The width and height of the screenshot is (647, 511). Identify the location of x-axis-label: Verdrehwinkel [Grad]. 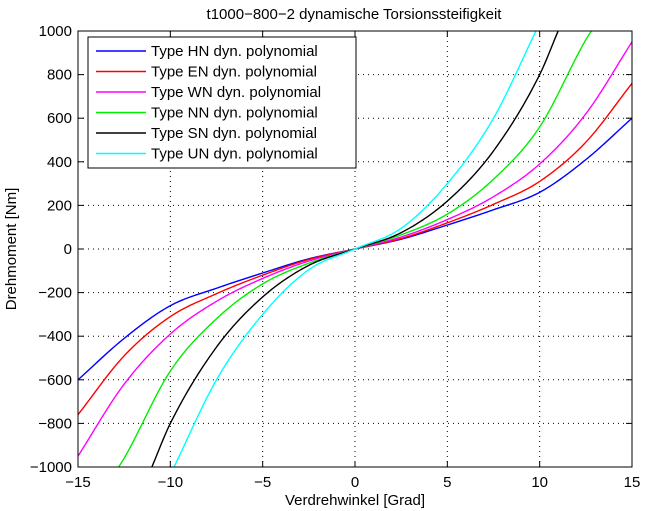
(355, 500).